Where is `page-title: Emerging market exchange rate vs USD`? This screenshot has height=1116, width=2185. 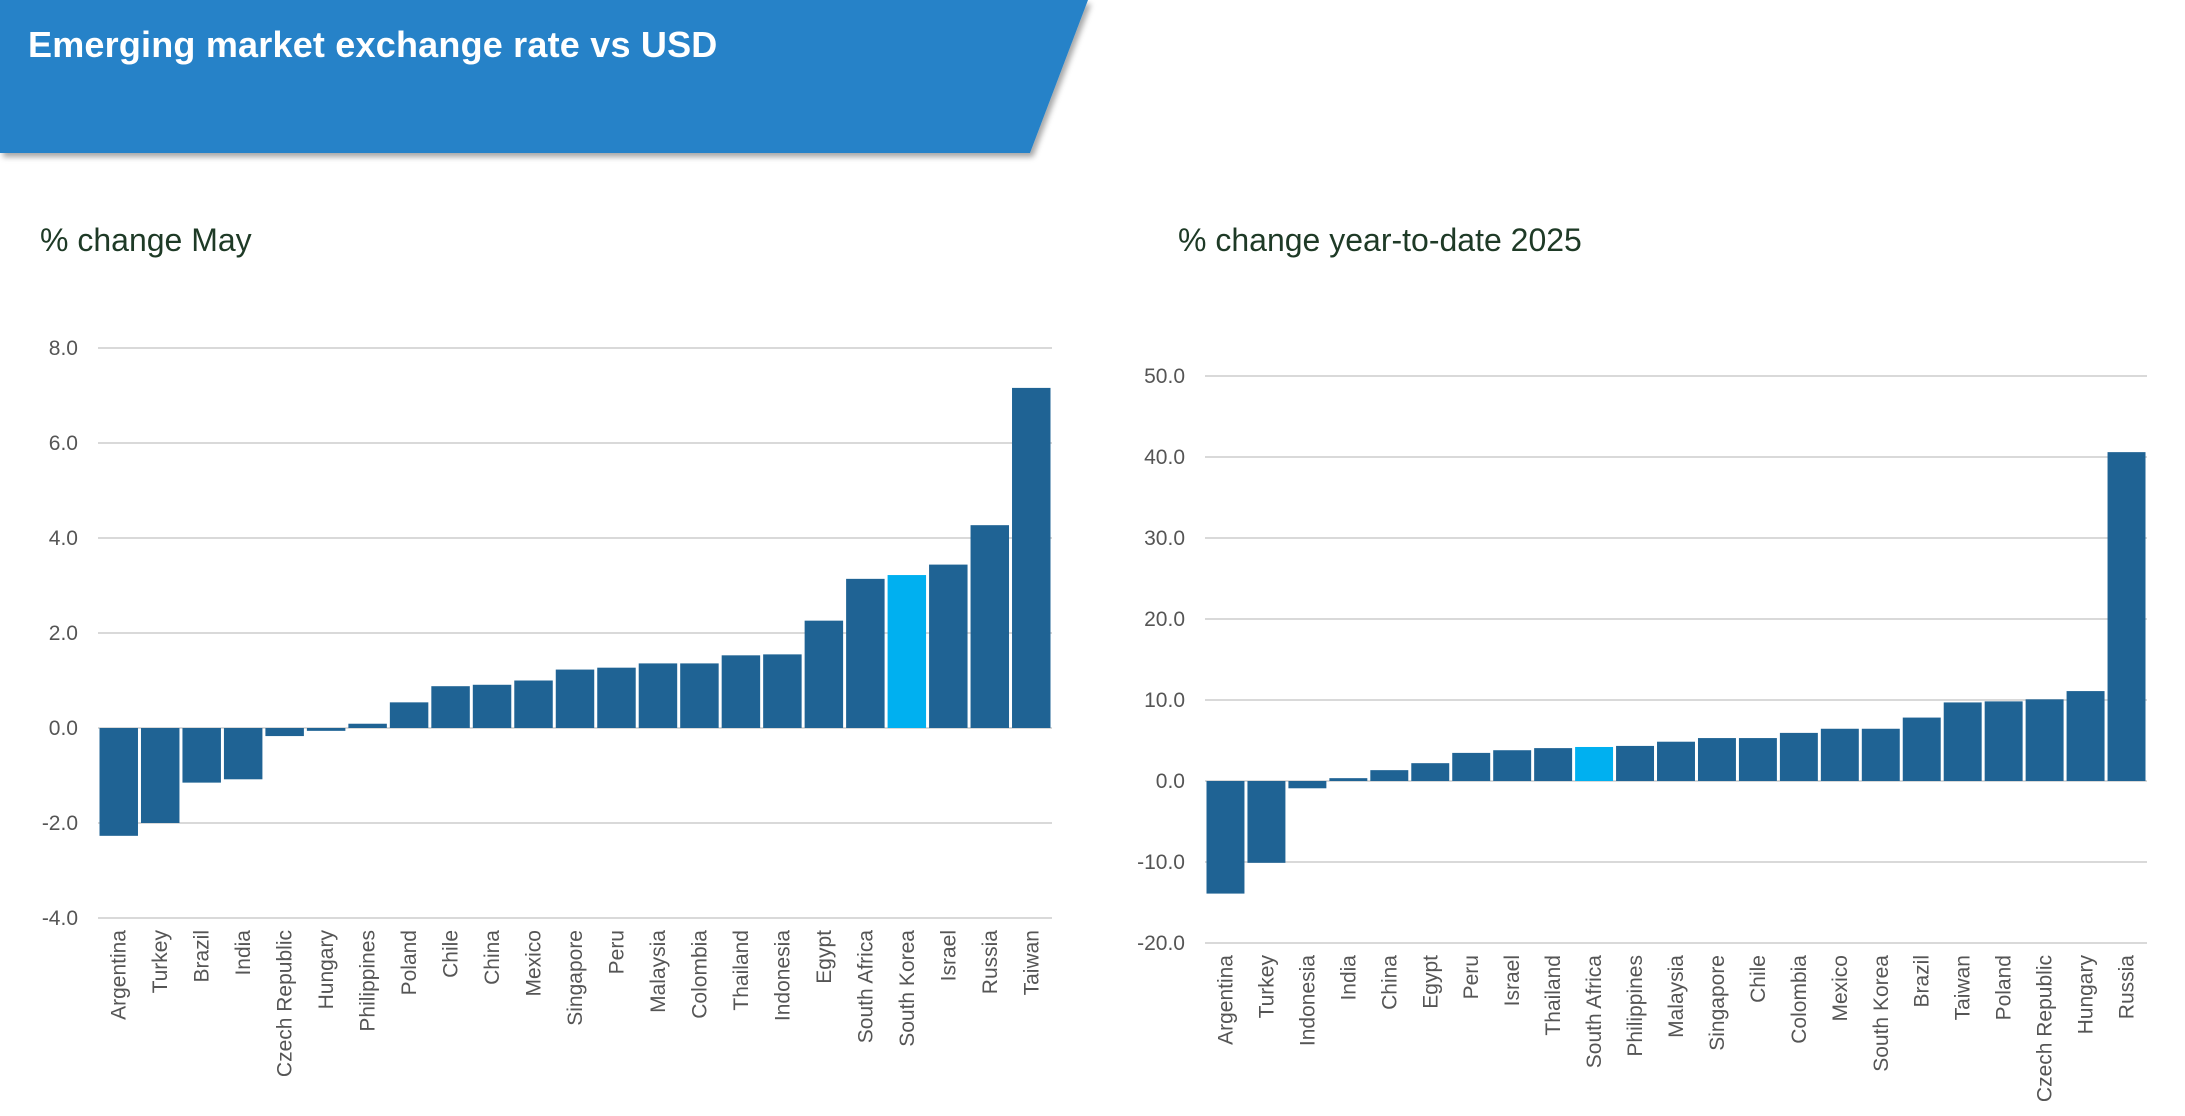
page-title: Emerging market exchange rate vs USD is located at coordinates (373, 44).